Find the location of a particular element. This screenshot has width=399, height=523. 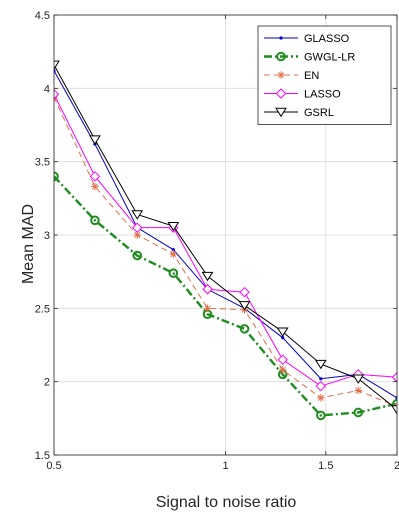

legend: GLASSO GWGL-LR EN LASSO GSRL is located at coordinates (324, 75).